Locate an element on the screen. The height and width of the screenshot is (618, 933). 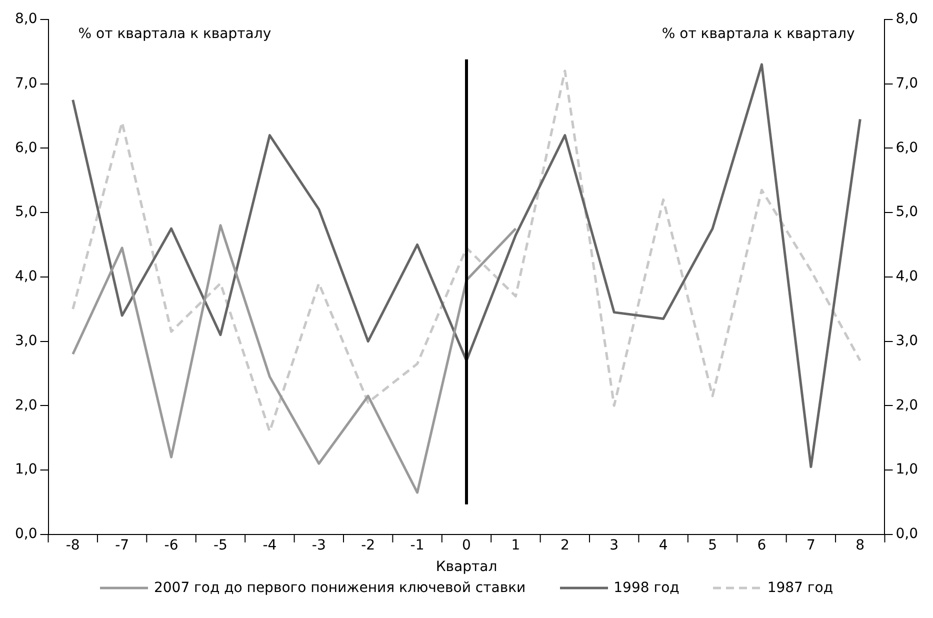
x-tick-label: 7 is located at coordinates (811, 545).